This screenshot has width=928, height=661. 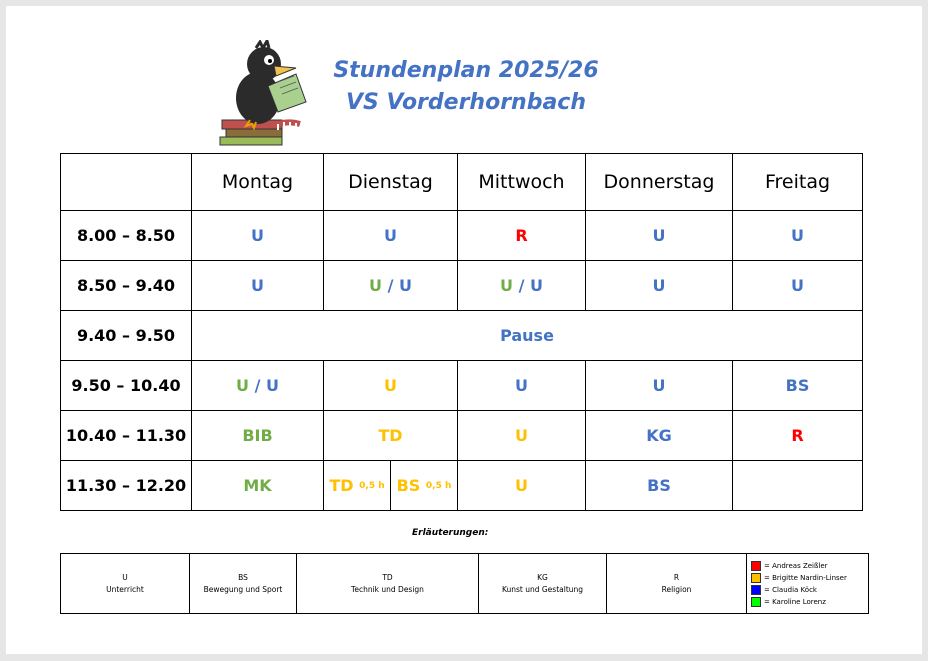 I want to click on legend-abbr: R, so click(x=676, y=577).